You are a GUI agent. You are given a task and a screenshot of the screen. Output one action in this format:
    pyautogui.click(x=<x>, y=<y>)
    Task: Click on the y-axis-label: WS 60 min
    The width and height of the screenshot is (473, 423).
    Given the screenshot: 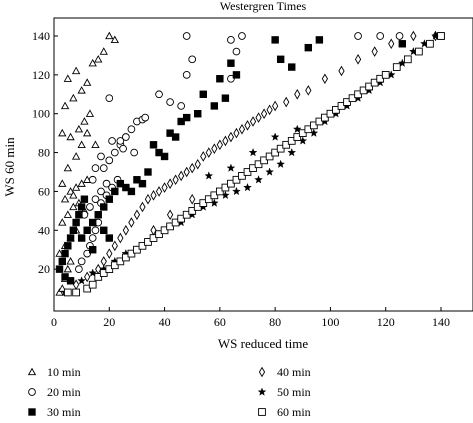 What is the action you would take?
    pyautogui.click(x=9, y=167)
    